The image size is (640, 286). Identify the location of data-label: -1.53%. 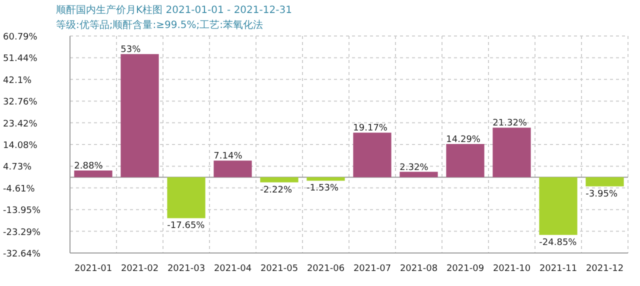
(322, 189).